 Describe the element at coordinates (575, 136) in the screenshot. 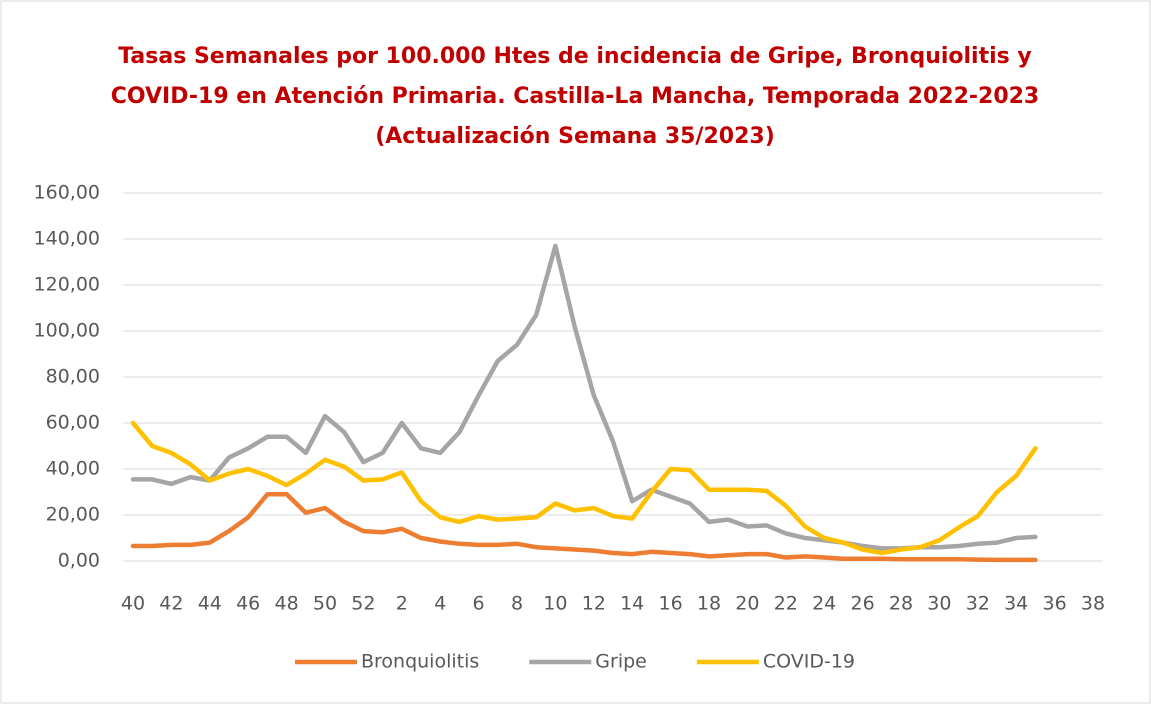

I see `chart-title: (Actualización Semana 35/2023)` at that location.